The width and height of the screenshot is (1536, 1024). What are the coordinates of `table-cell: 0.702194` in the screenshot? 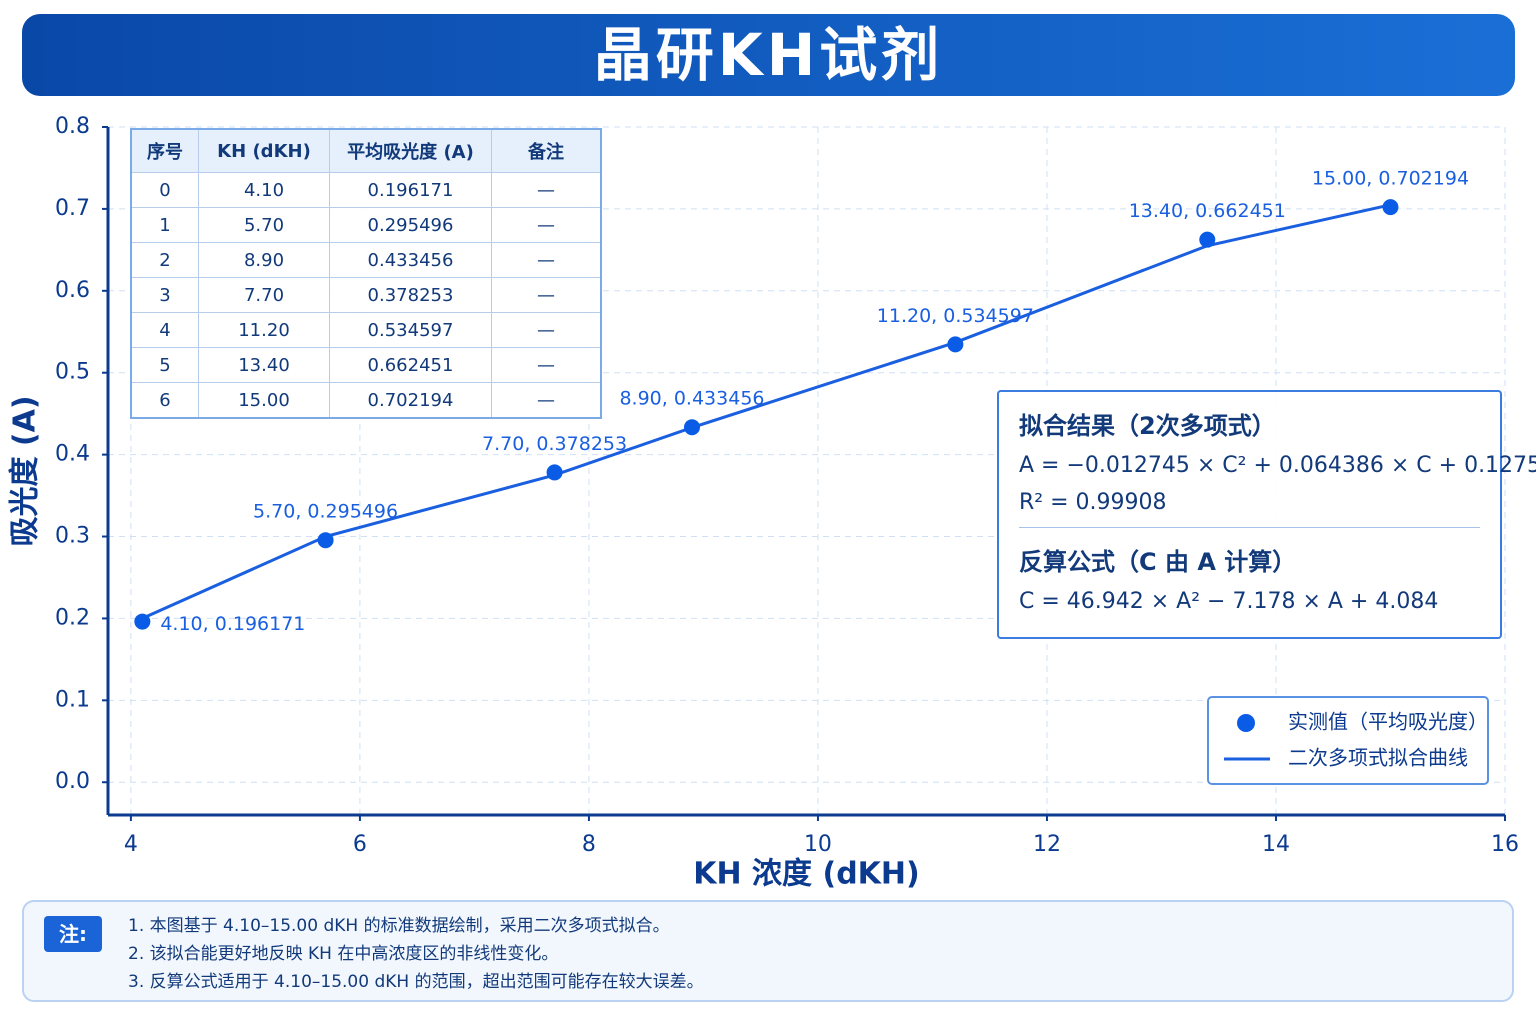 It's located at (410, 400).